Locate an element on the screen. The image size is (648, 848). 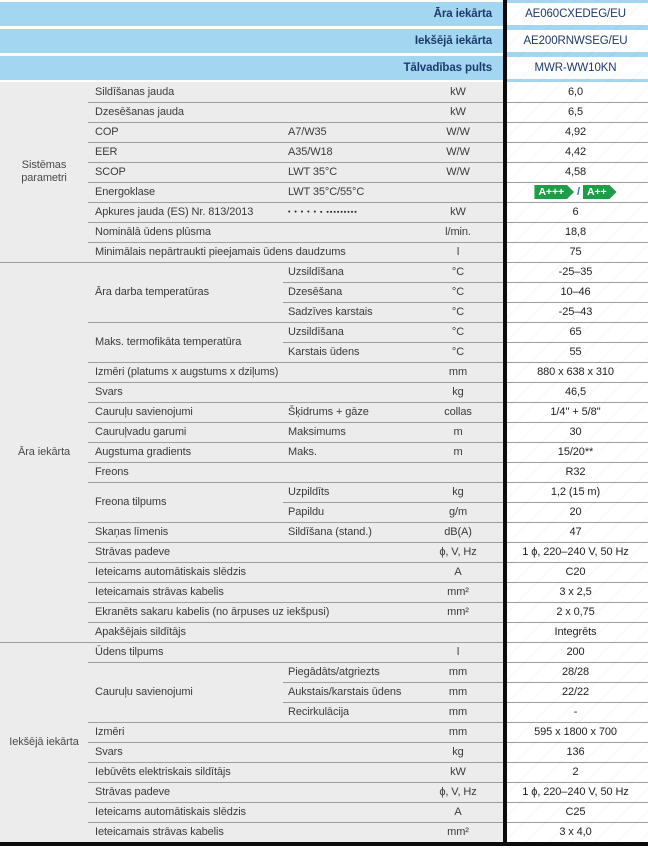
value-cell: 6,5 is located at coordinates (575, 112).